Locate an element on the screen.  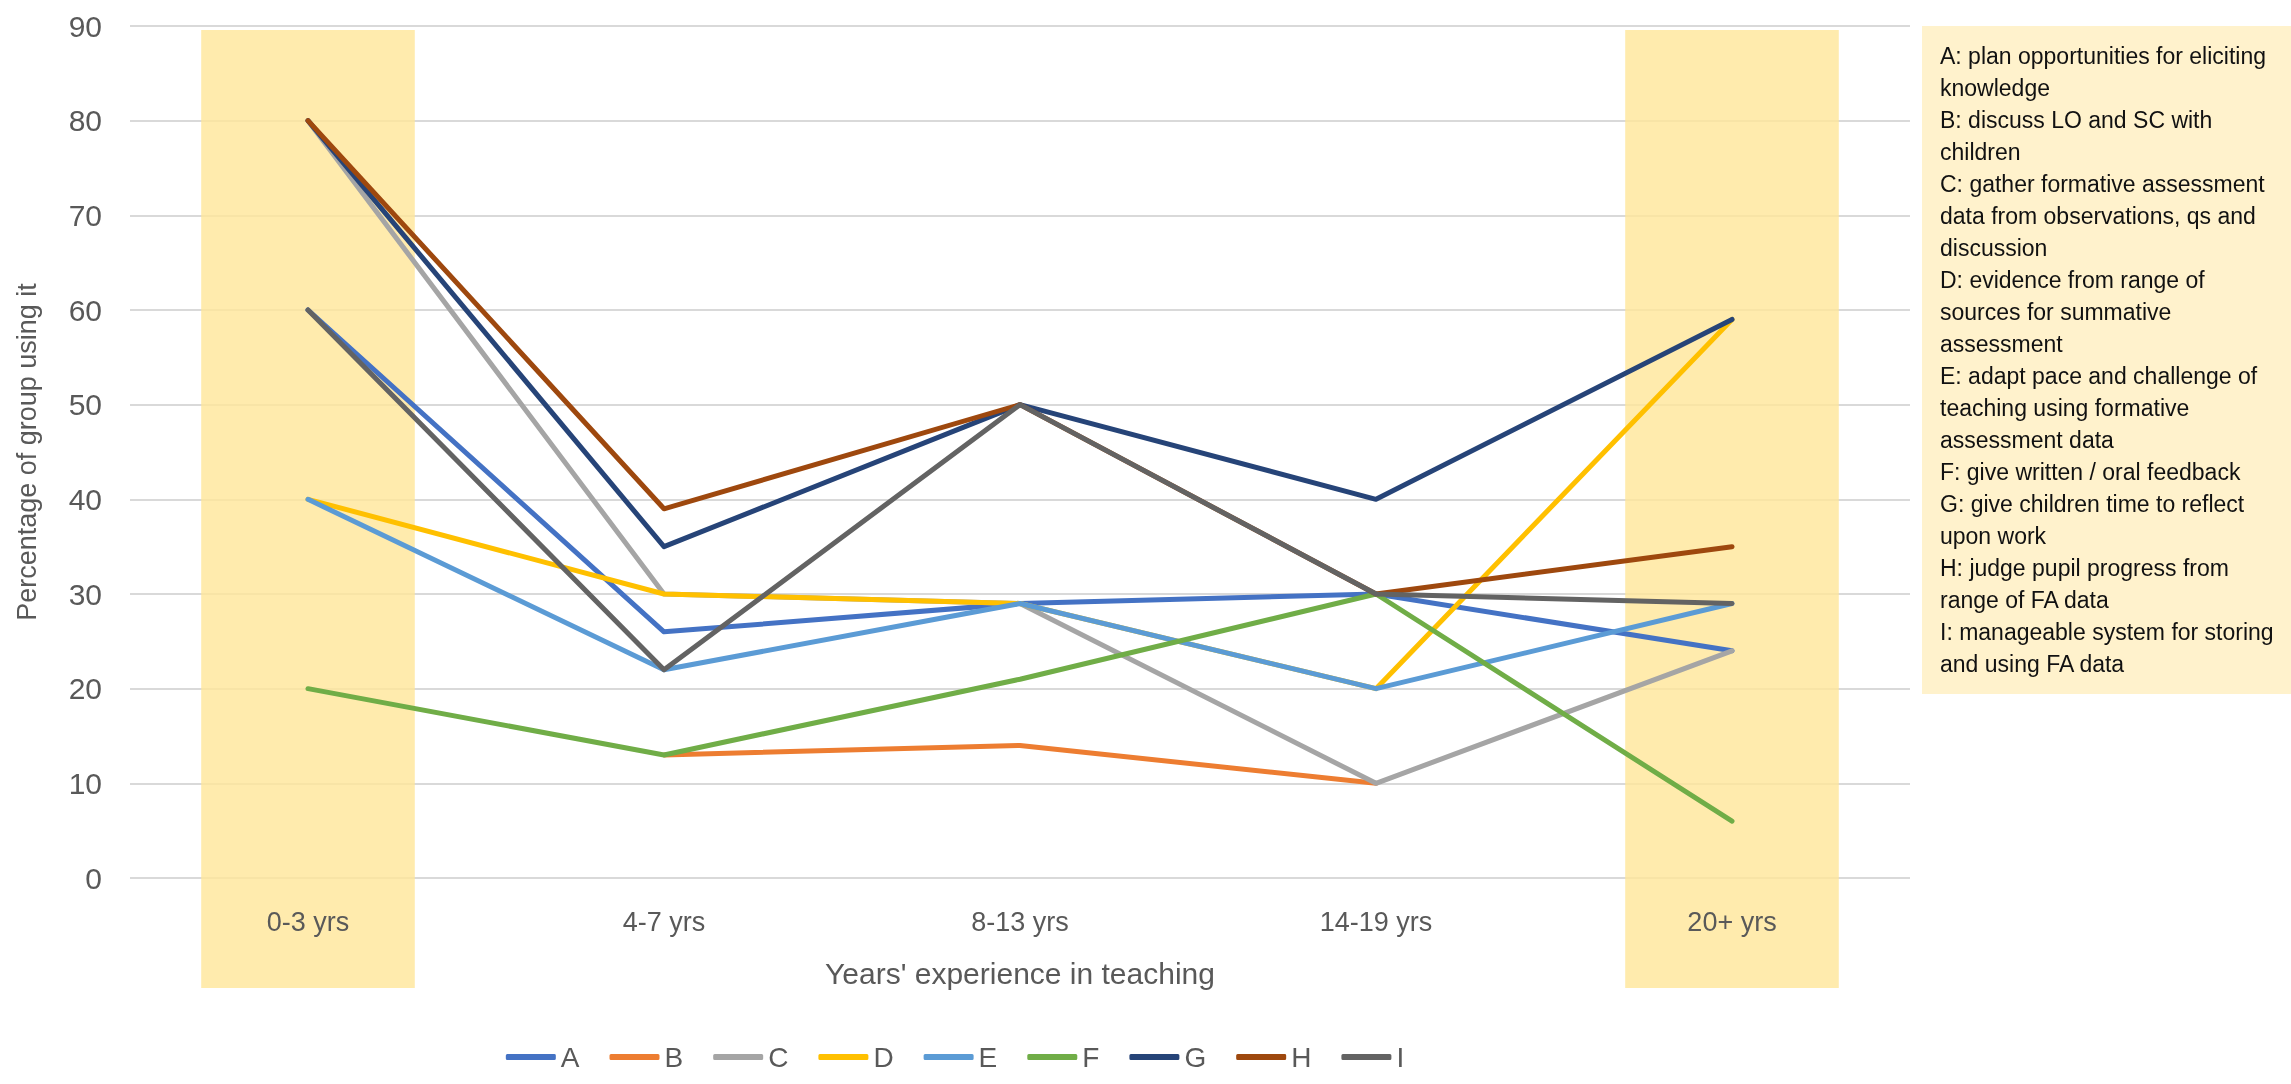
y-tick-label: 70 is located at coordinates (85, 215).